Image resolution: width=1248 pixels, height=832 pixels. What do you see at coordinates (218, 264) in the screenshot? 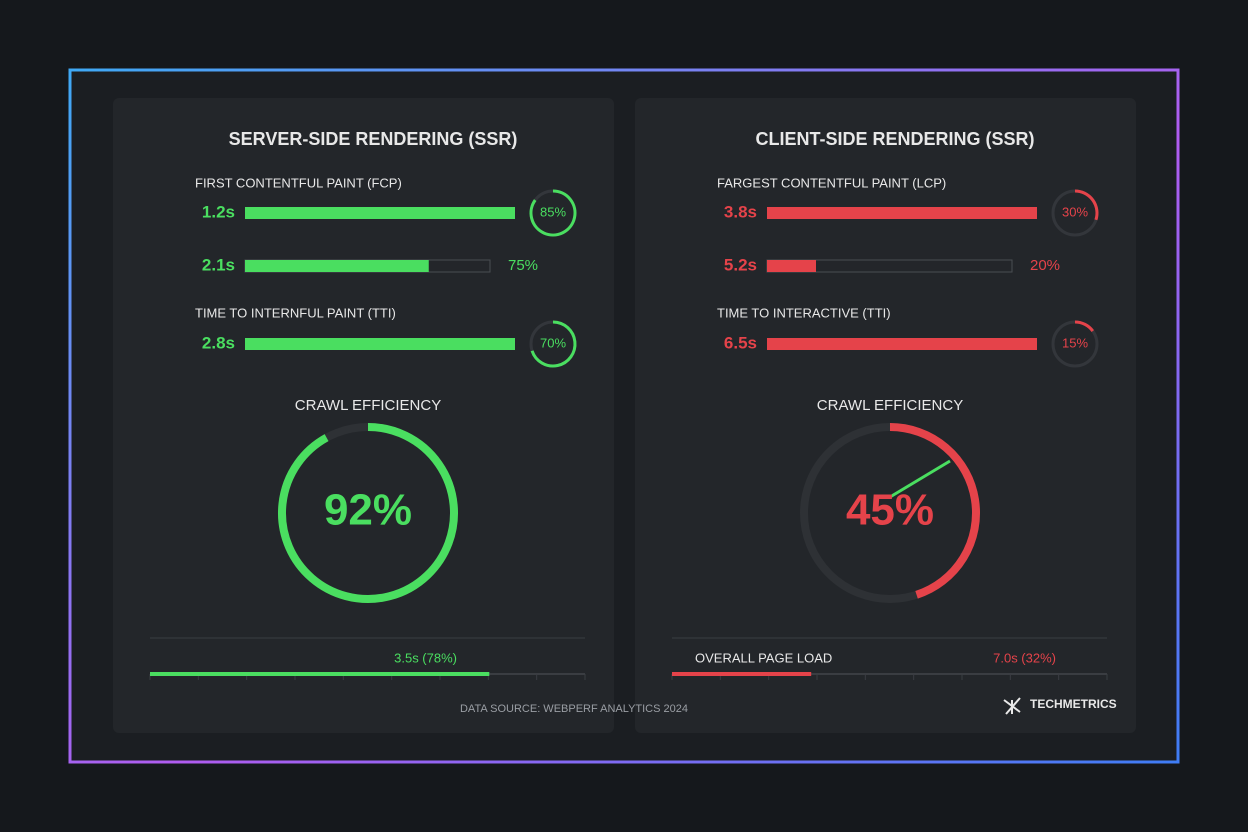
I see `metric-time: 2.1s` at bounding box center [218, 264].